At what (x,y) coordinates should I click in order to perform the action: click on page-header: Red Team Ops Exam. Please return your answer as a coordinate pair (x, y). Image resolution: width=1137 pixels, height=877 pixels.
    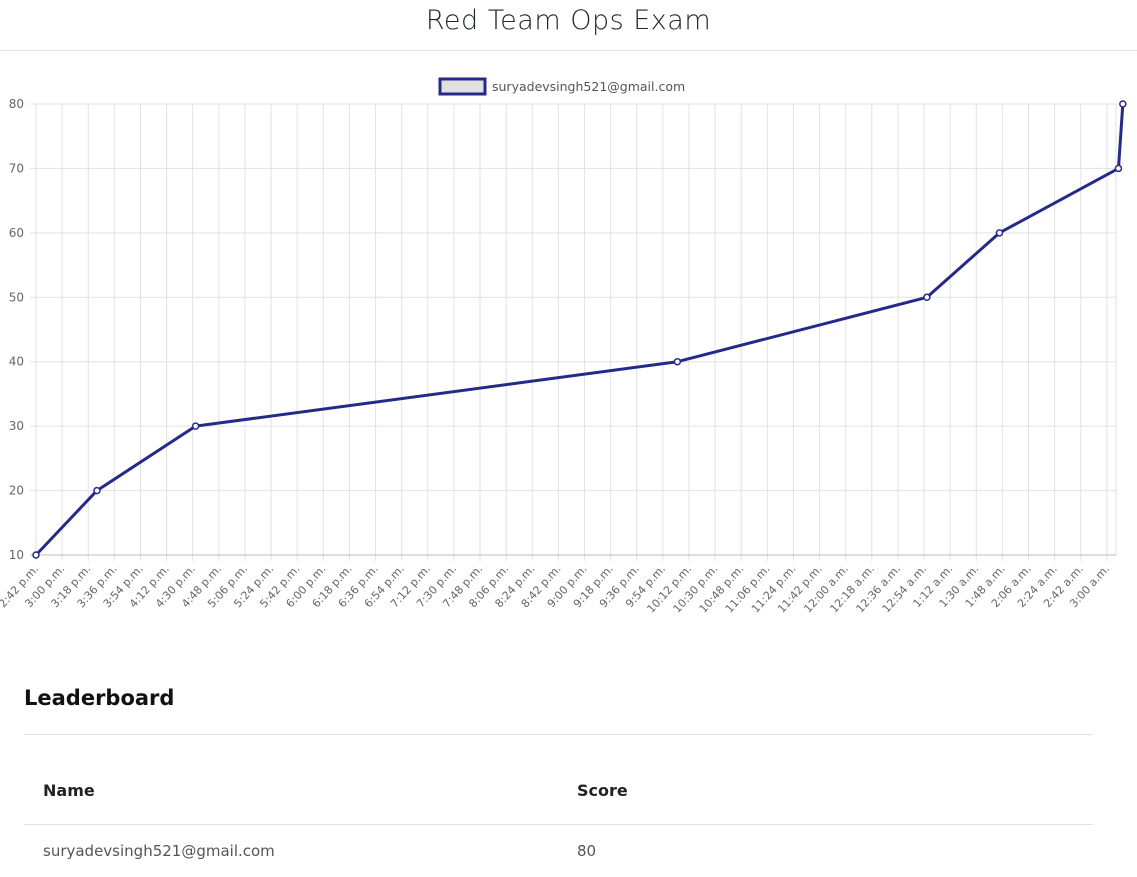
    Looking at the image, I should click on (568, 25).